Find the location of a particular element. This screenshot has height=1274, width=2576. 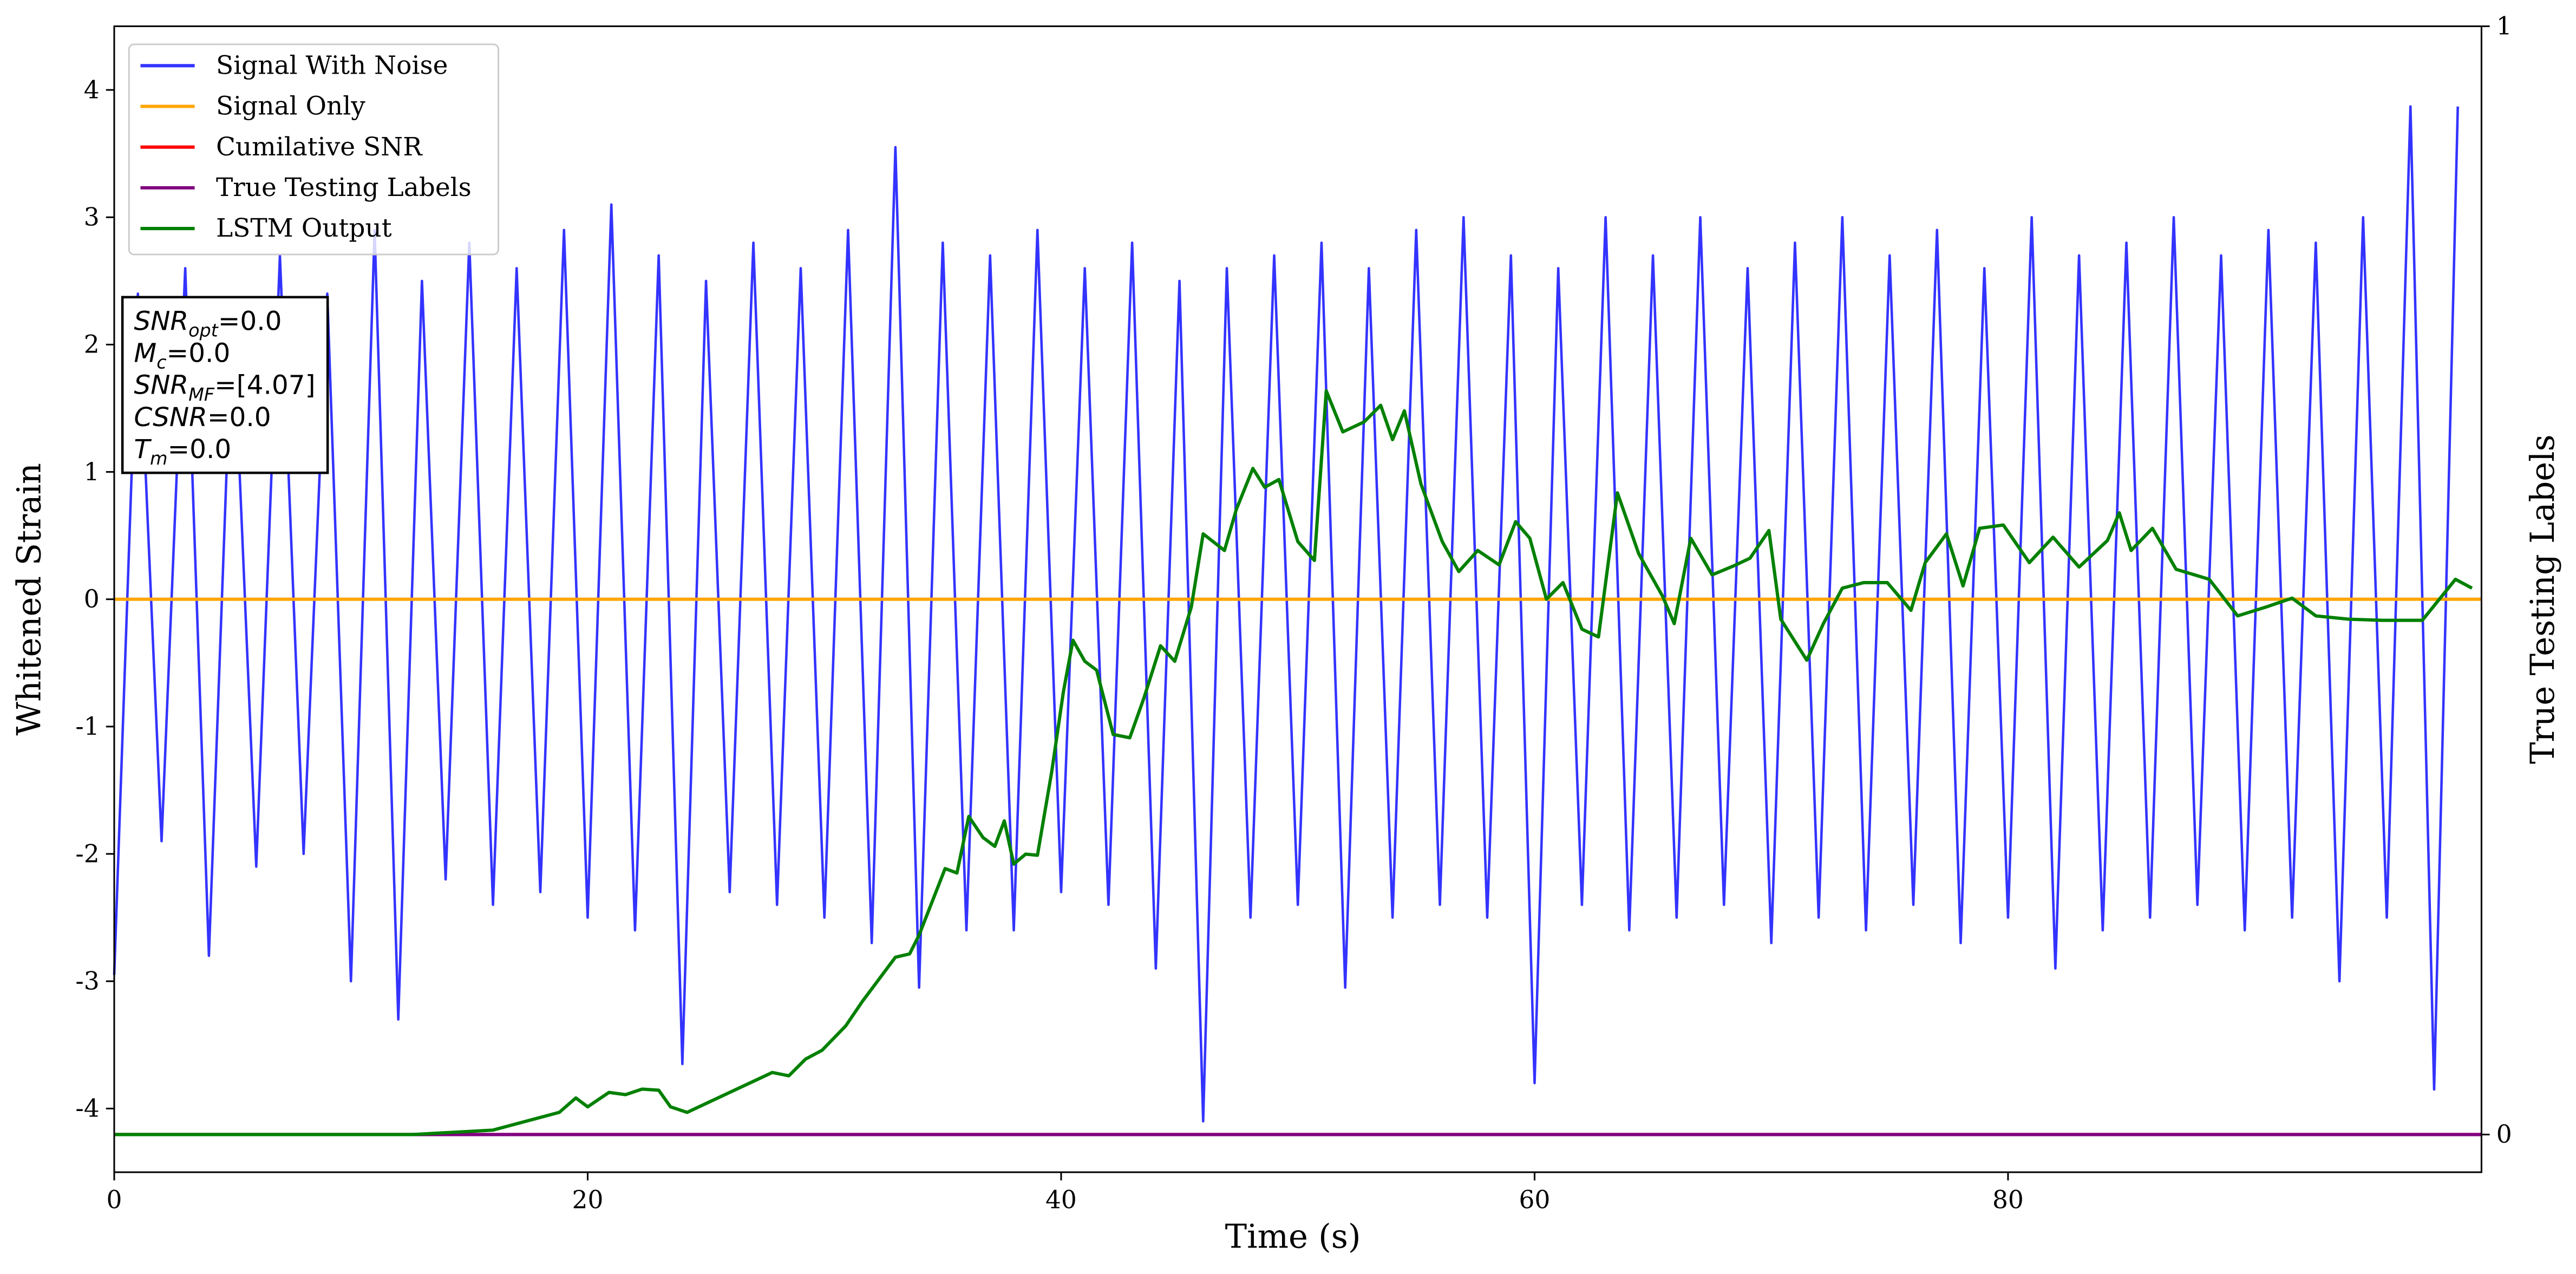

y-tick-label: 1 is located at coordinates (92, 472).